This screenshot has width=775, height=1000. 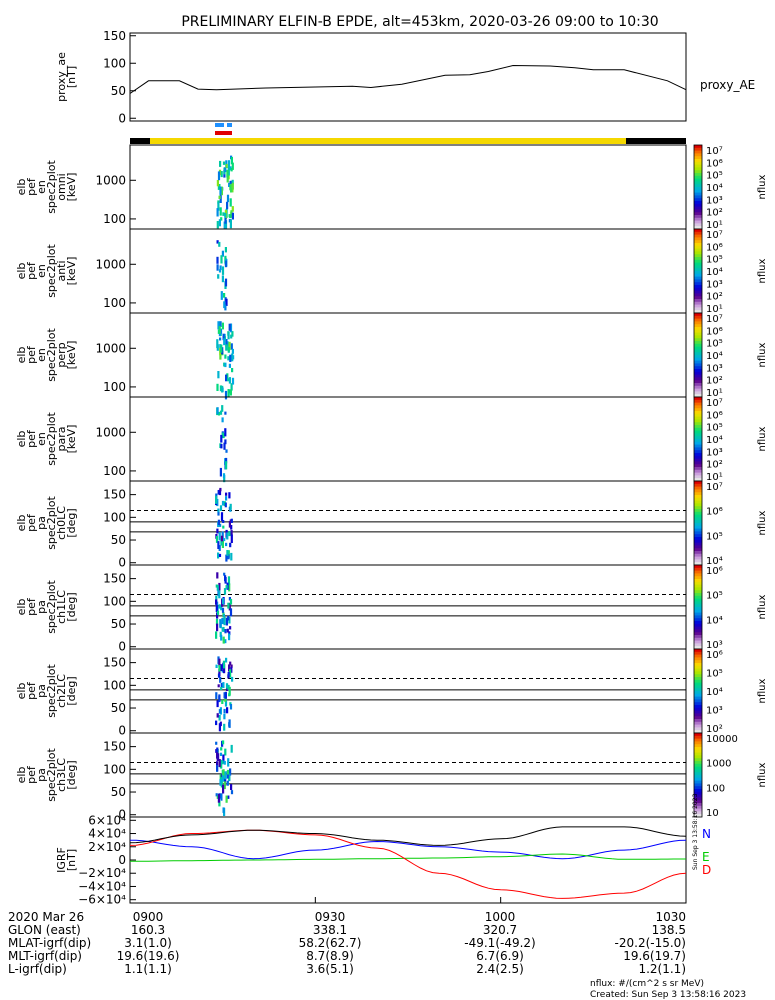 What do you see at coordinates (31, 354) in the screenshot?
I see `ylabel-perp-line-1: pef` at bounding box center [31, 354].